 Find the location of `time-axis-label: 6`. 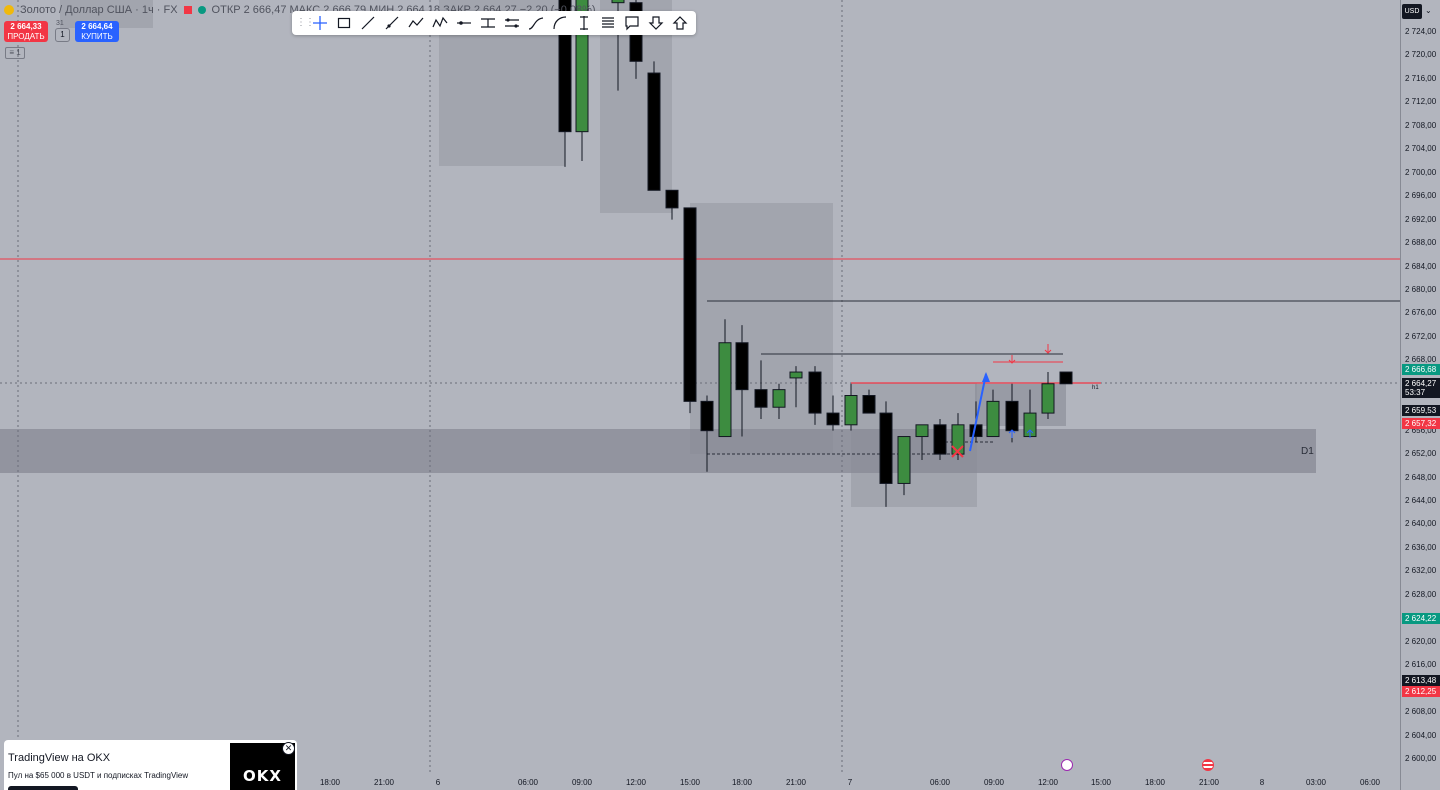

time-axis-label: 6 is located at coordinates (438, 782).